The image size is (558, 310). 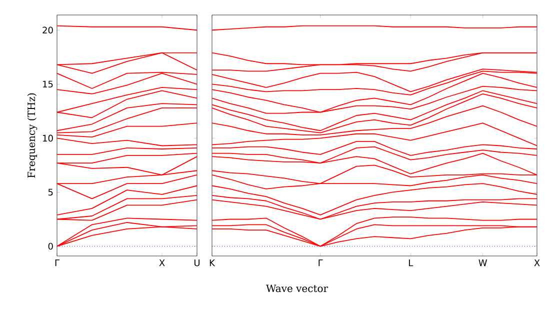 What do you see at coordinates (47, 30) in the screenshot?
I see `y-tick-label: 20` at bounding box center [47, 30].